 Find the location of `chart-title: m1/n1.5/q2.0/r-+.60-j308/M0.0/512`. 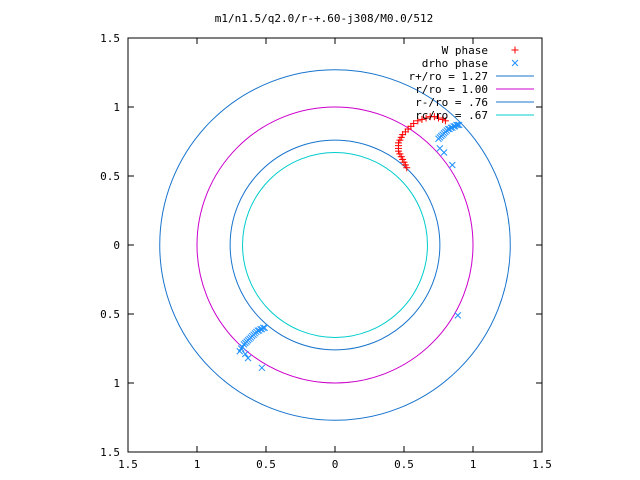

chart-title: m1/n1.5/q2.0/r-+.60-j308/M0.0/512 is located at coordinates (324, 18).